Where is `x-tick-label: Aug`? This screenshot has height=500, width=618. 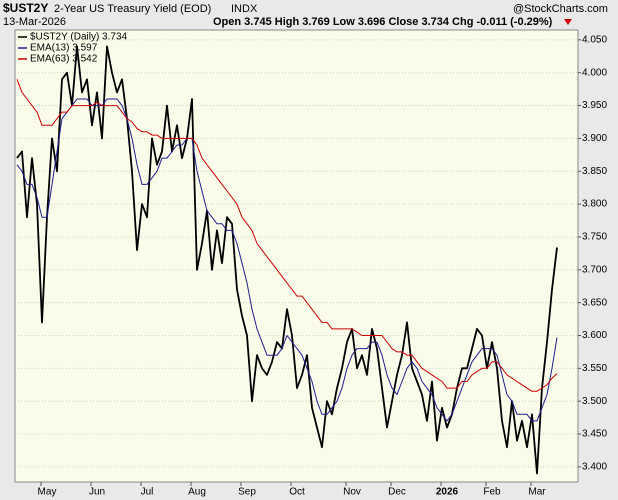 x-tick-label: Aug is located at coordinates (197, 492).